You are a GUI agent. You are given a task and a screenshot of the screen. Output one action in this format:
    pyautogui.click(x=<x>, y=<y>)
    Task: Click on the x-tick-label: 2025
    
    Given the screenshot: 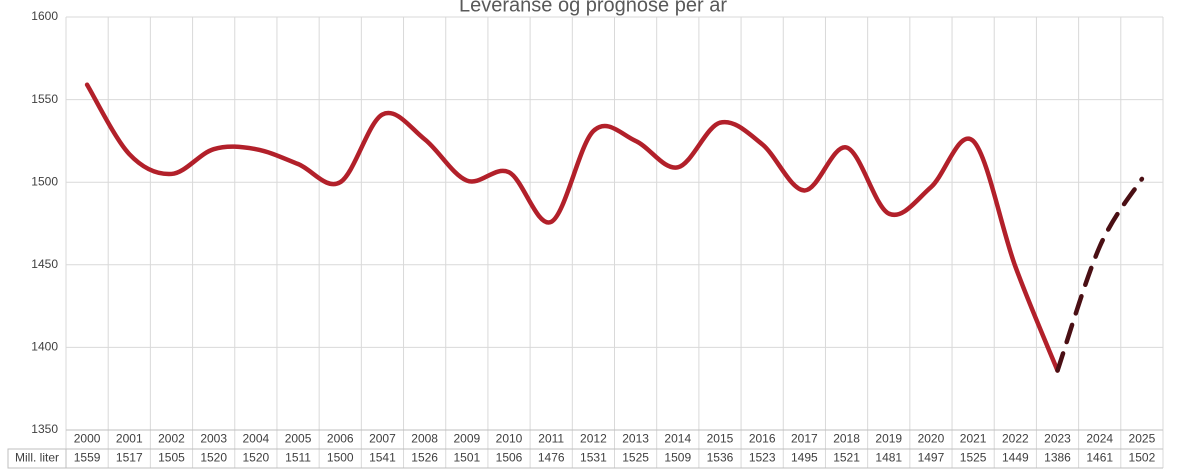 What is the action you would take?
    pyautogui.click(x=1142, y=439)
    